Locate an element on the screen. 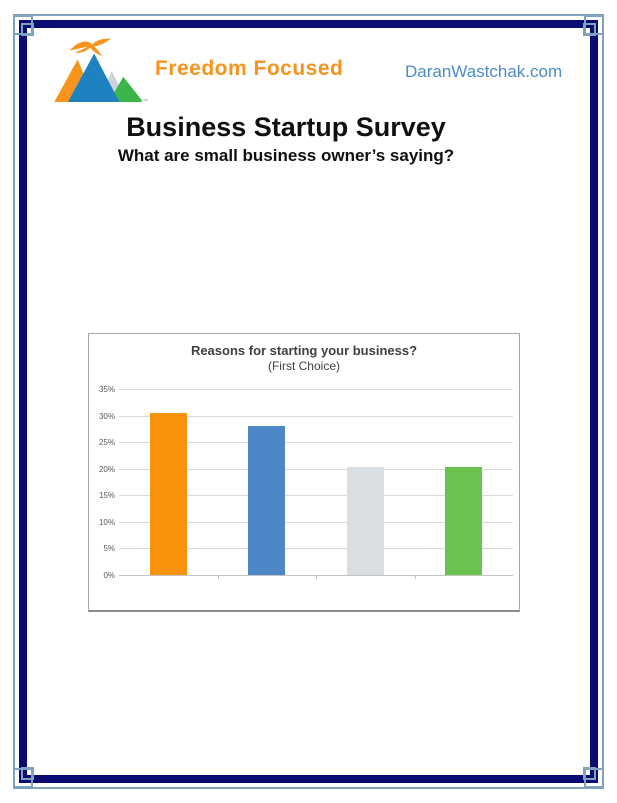  y-axis-tick-label: 30% is located at coordinates (106, 416).